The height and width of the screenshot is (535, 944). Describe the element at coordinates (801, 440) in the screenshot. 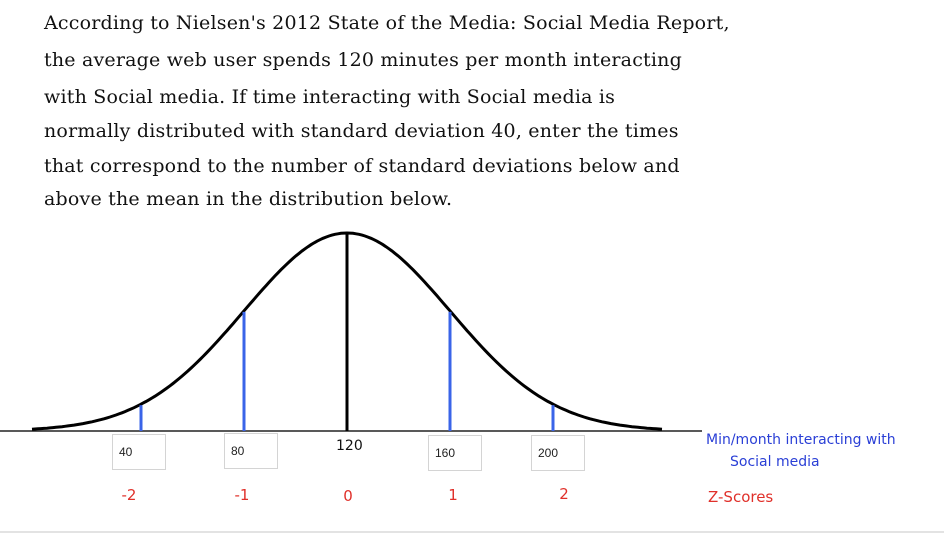

I see `axis-caption-line-1: Min/month interacting with` at that location.